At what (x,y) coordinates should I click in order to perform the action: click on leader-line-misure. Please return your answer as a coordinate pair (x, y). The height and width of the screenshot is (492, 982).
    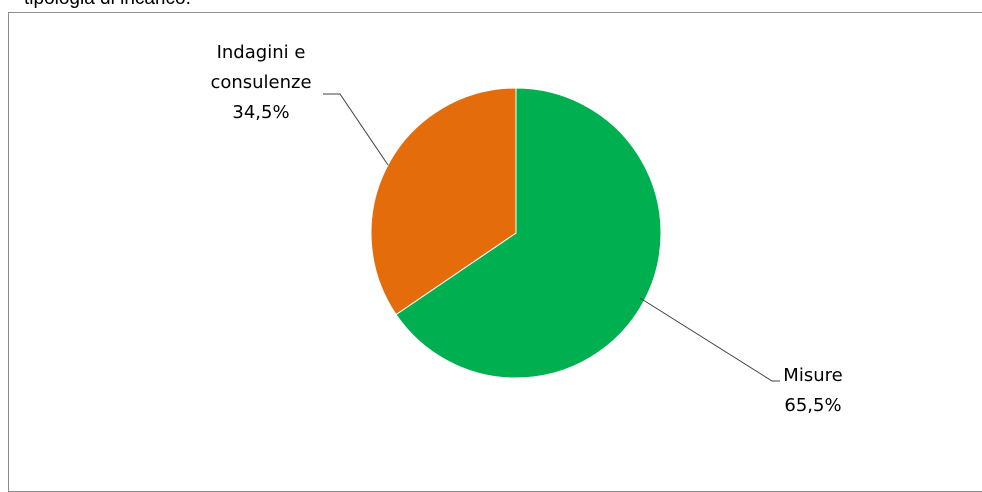
    Looking at the image, I should click on (709, 339).